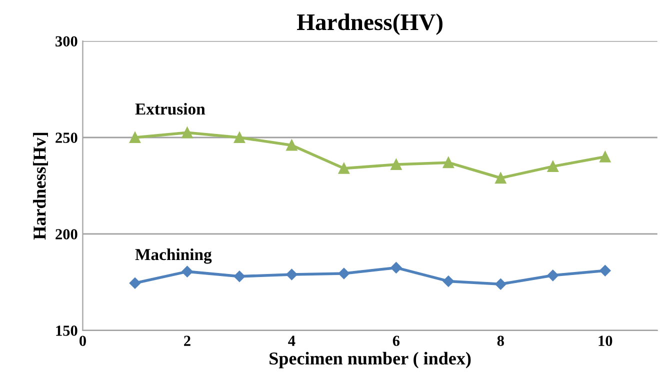 Image resolution: width=662 pixels, height=391 pixels. Describe the element at coordinates (500, 341) in the screenshot. I see `x-tick-label: 8` at that location.